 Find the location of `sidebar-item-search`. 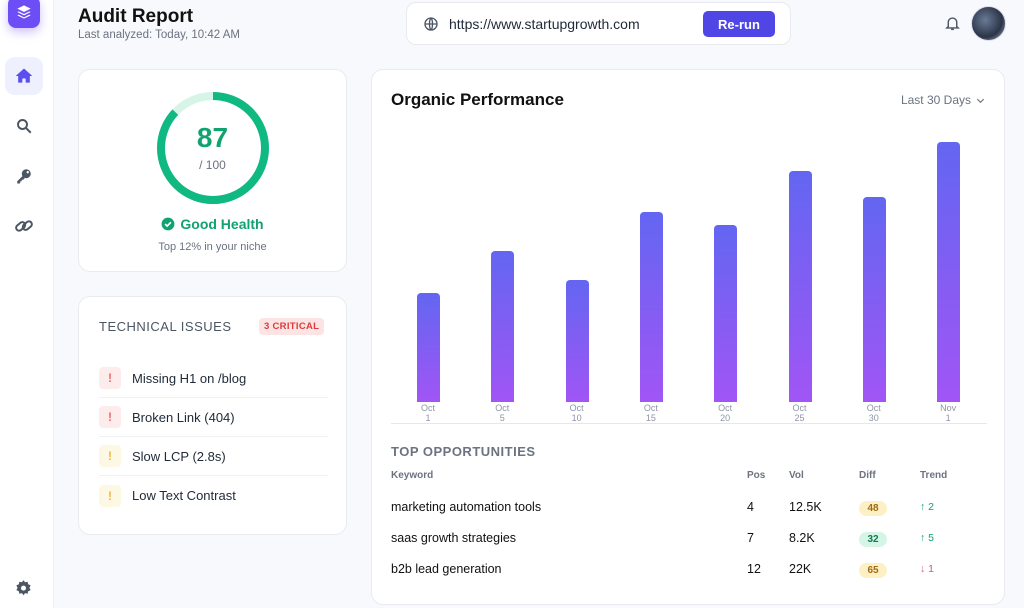

sidebar-item-search is located at coordinates (24, 126).